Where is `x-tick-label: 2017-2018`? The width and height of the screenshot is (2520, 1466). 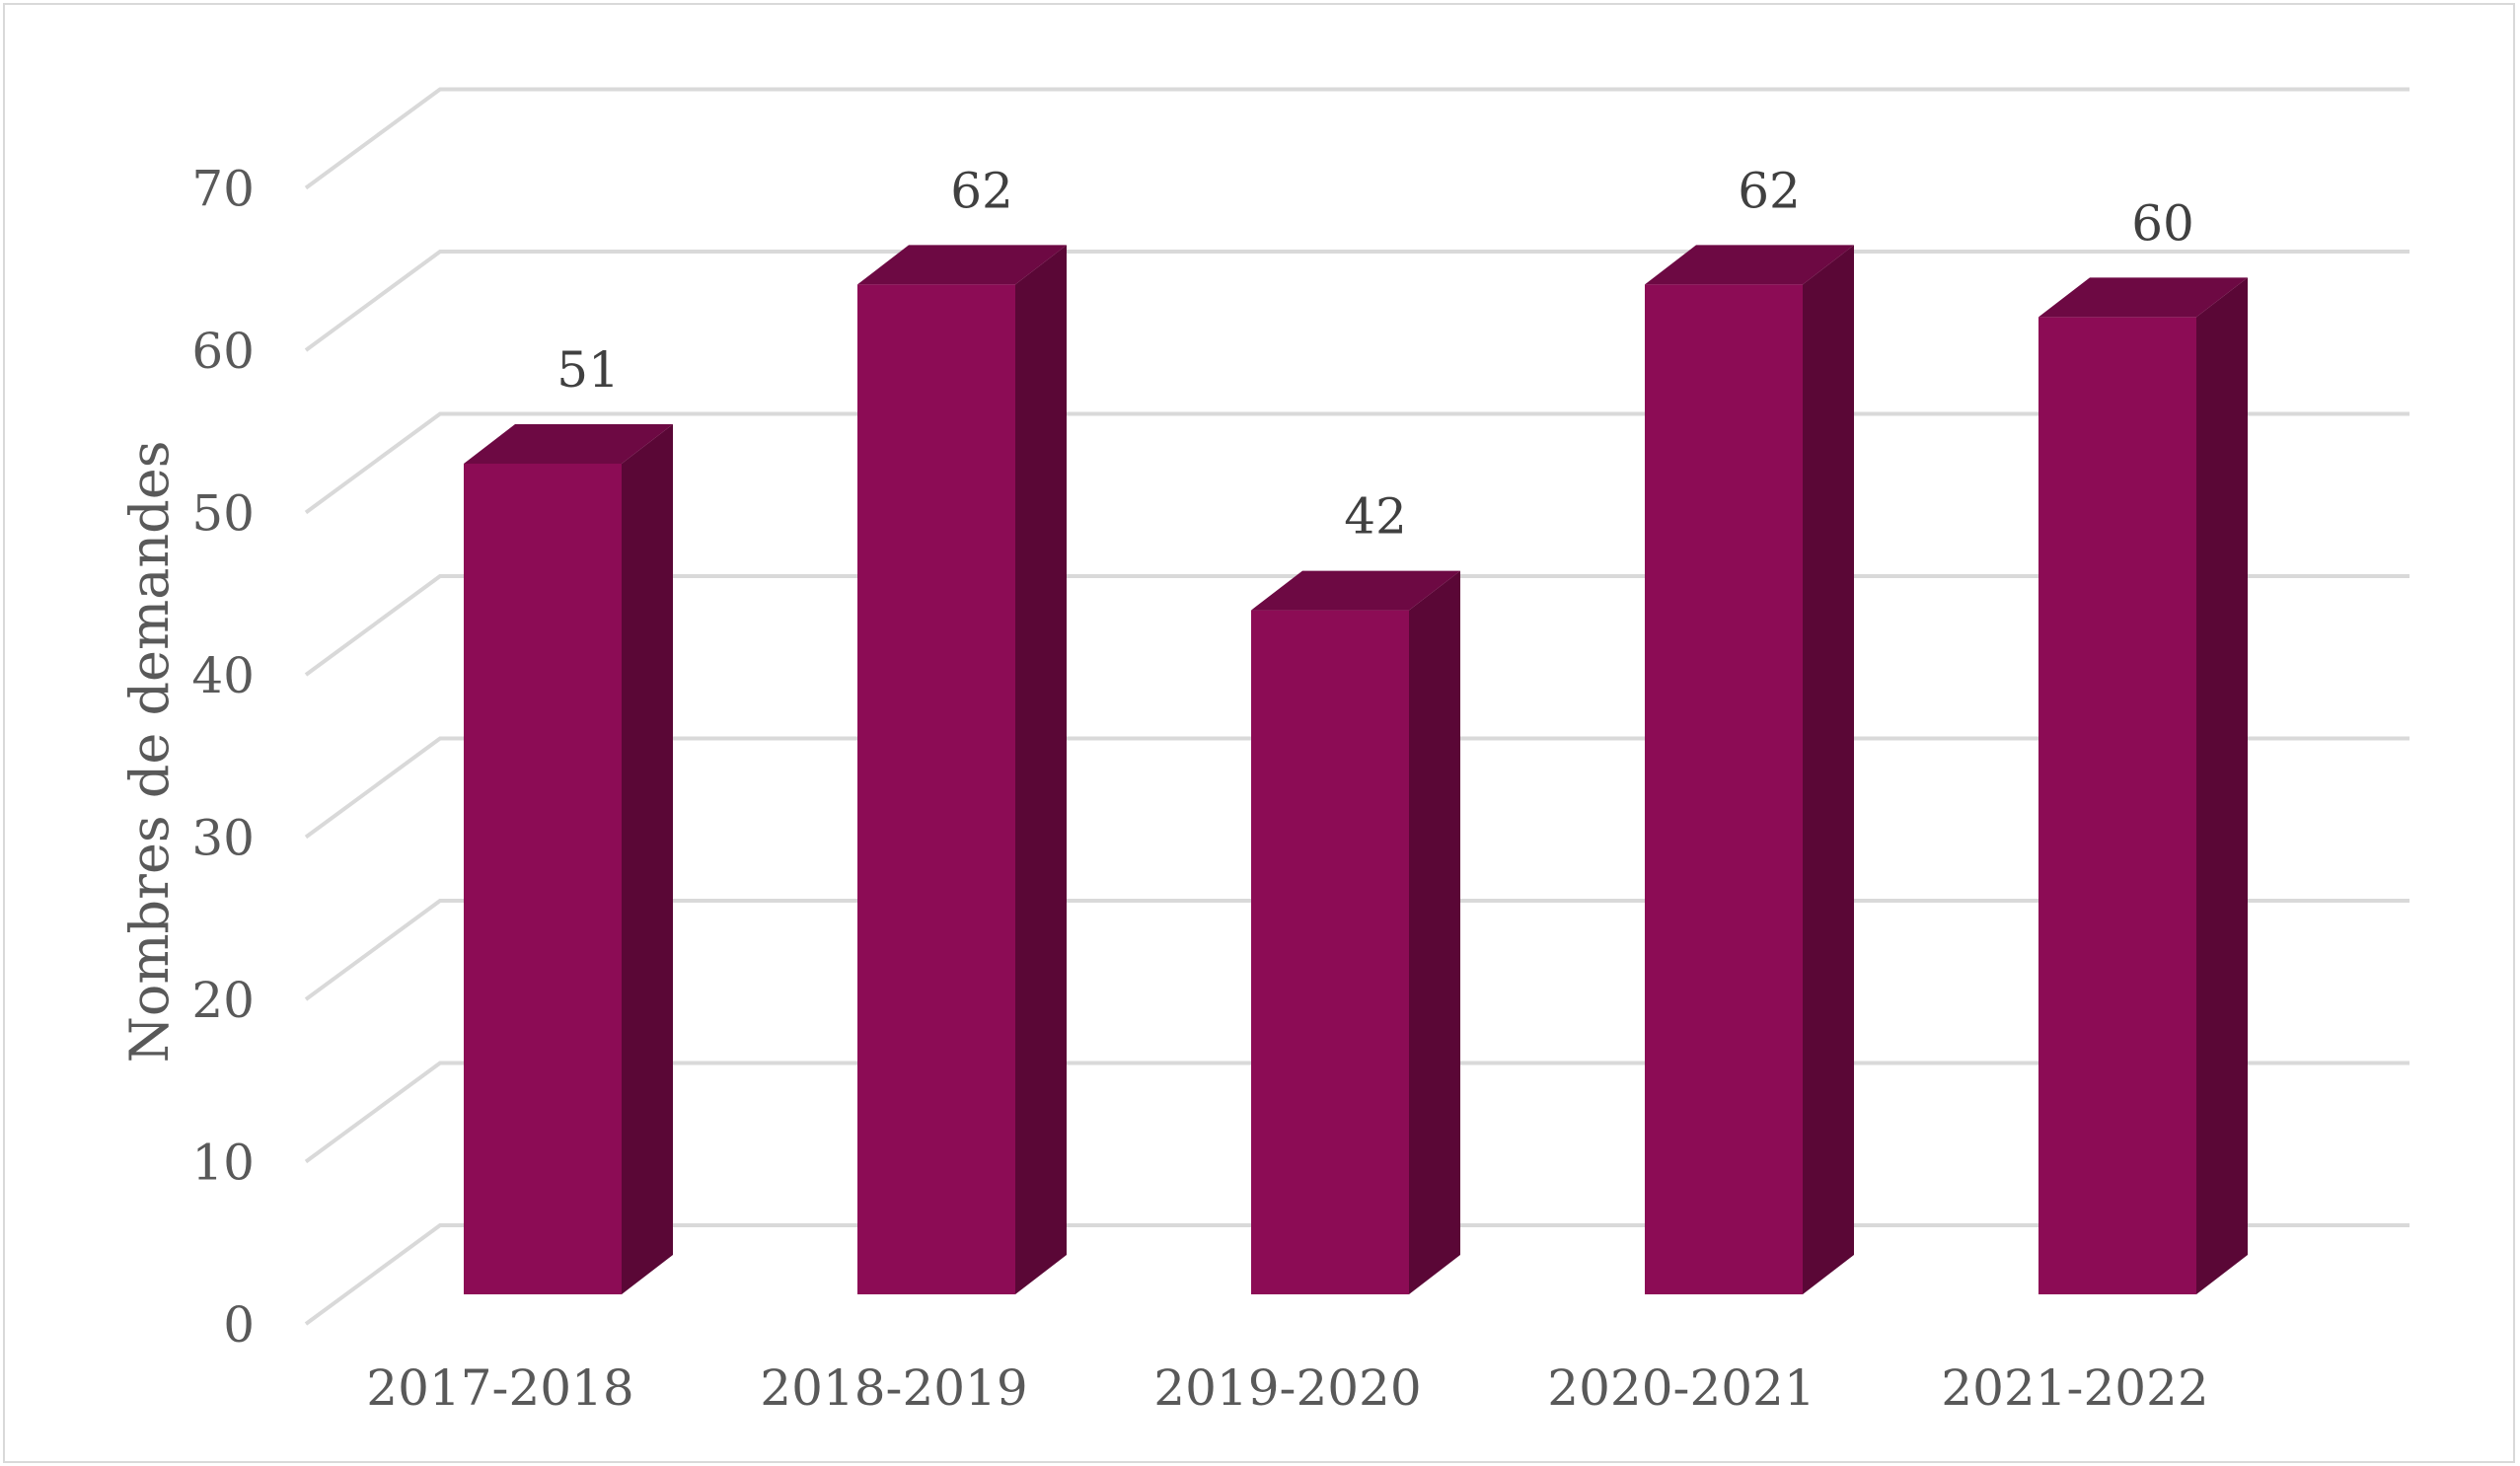
x-tick-label: 2017-2018 is located at coordinates (499, 1388).